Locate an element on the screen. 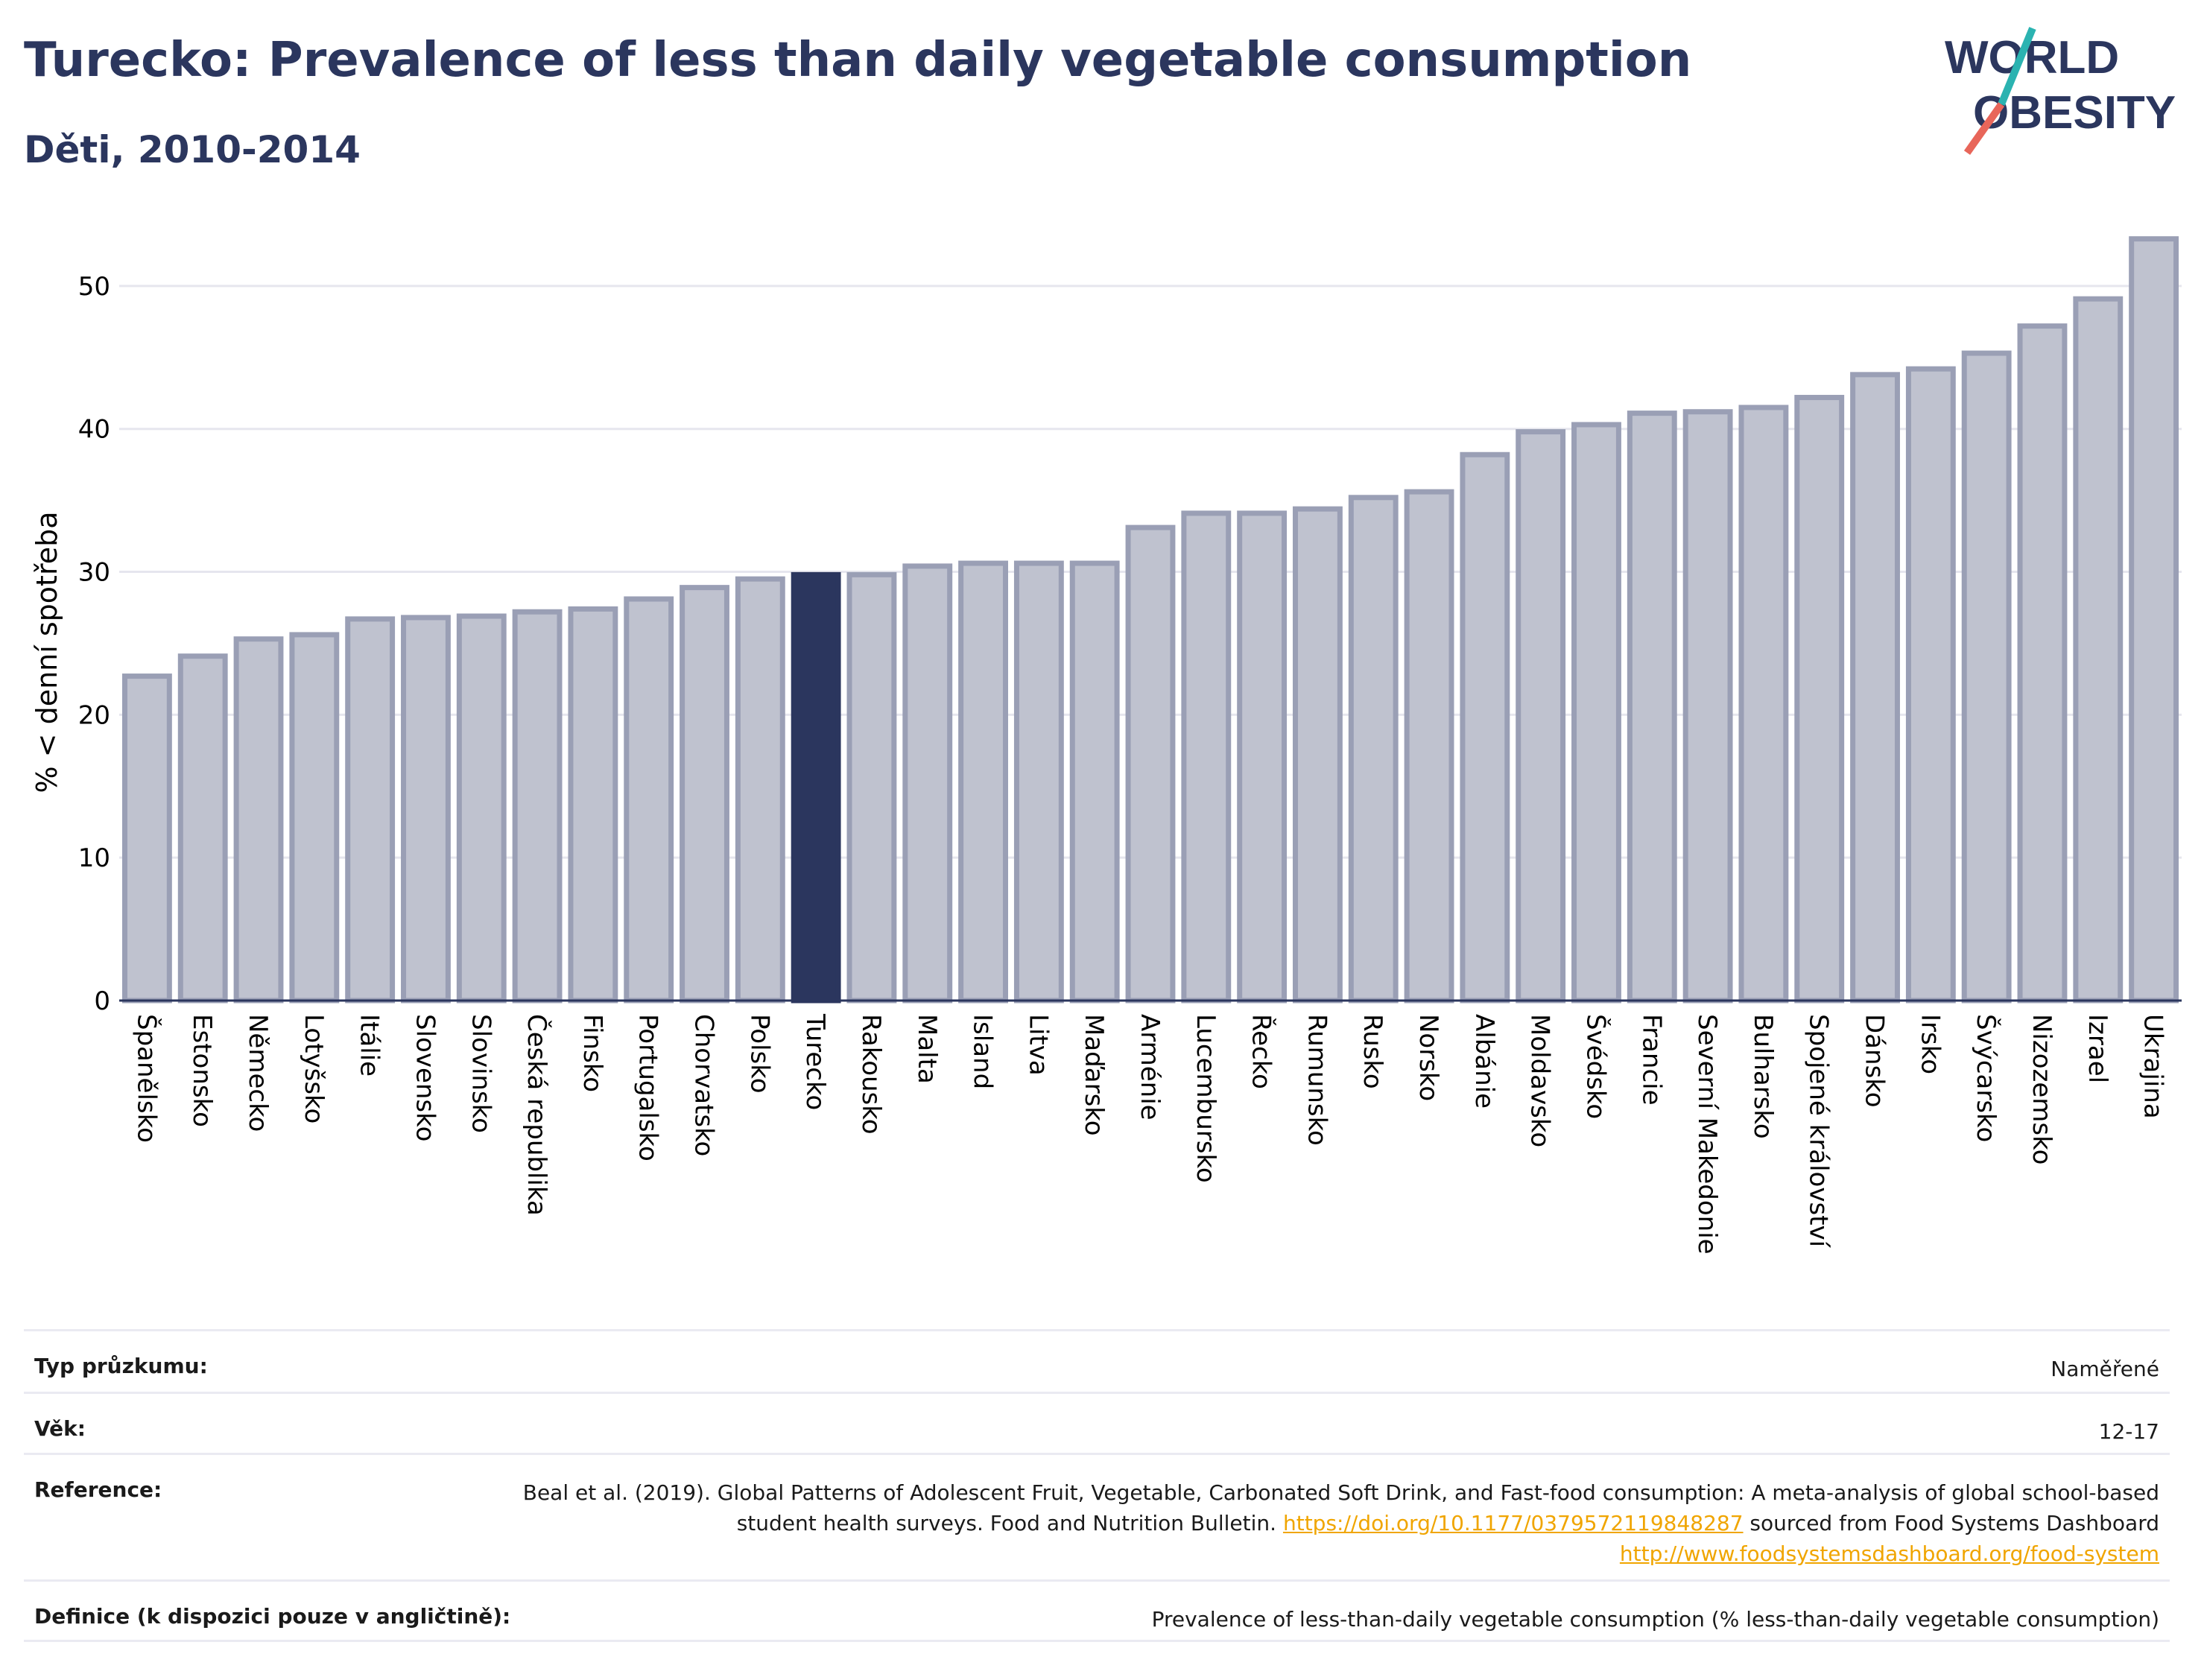 This screenshot has width=2204, height=1680. x-tick-label: Severní Makedonie is located at coordinates (1707, 1134).